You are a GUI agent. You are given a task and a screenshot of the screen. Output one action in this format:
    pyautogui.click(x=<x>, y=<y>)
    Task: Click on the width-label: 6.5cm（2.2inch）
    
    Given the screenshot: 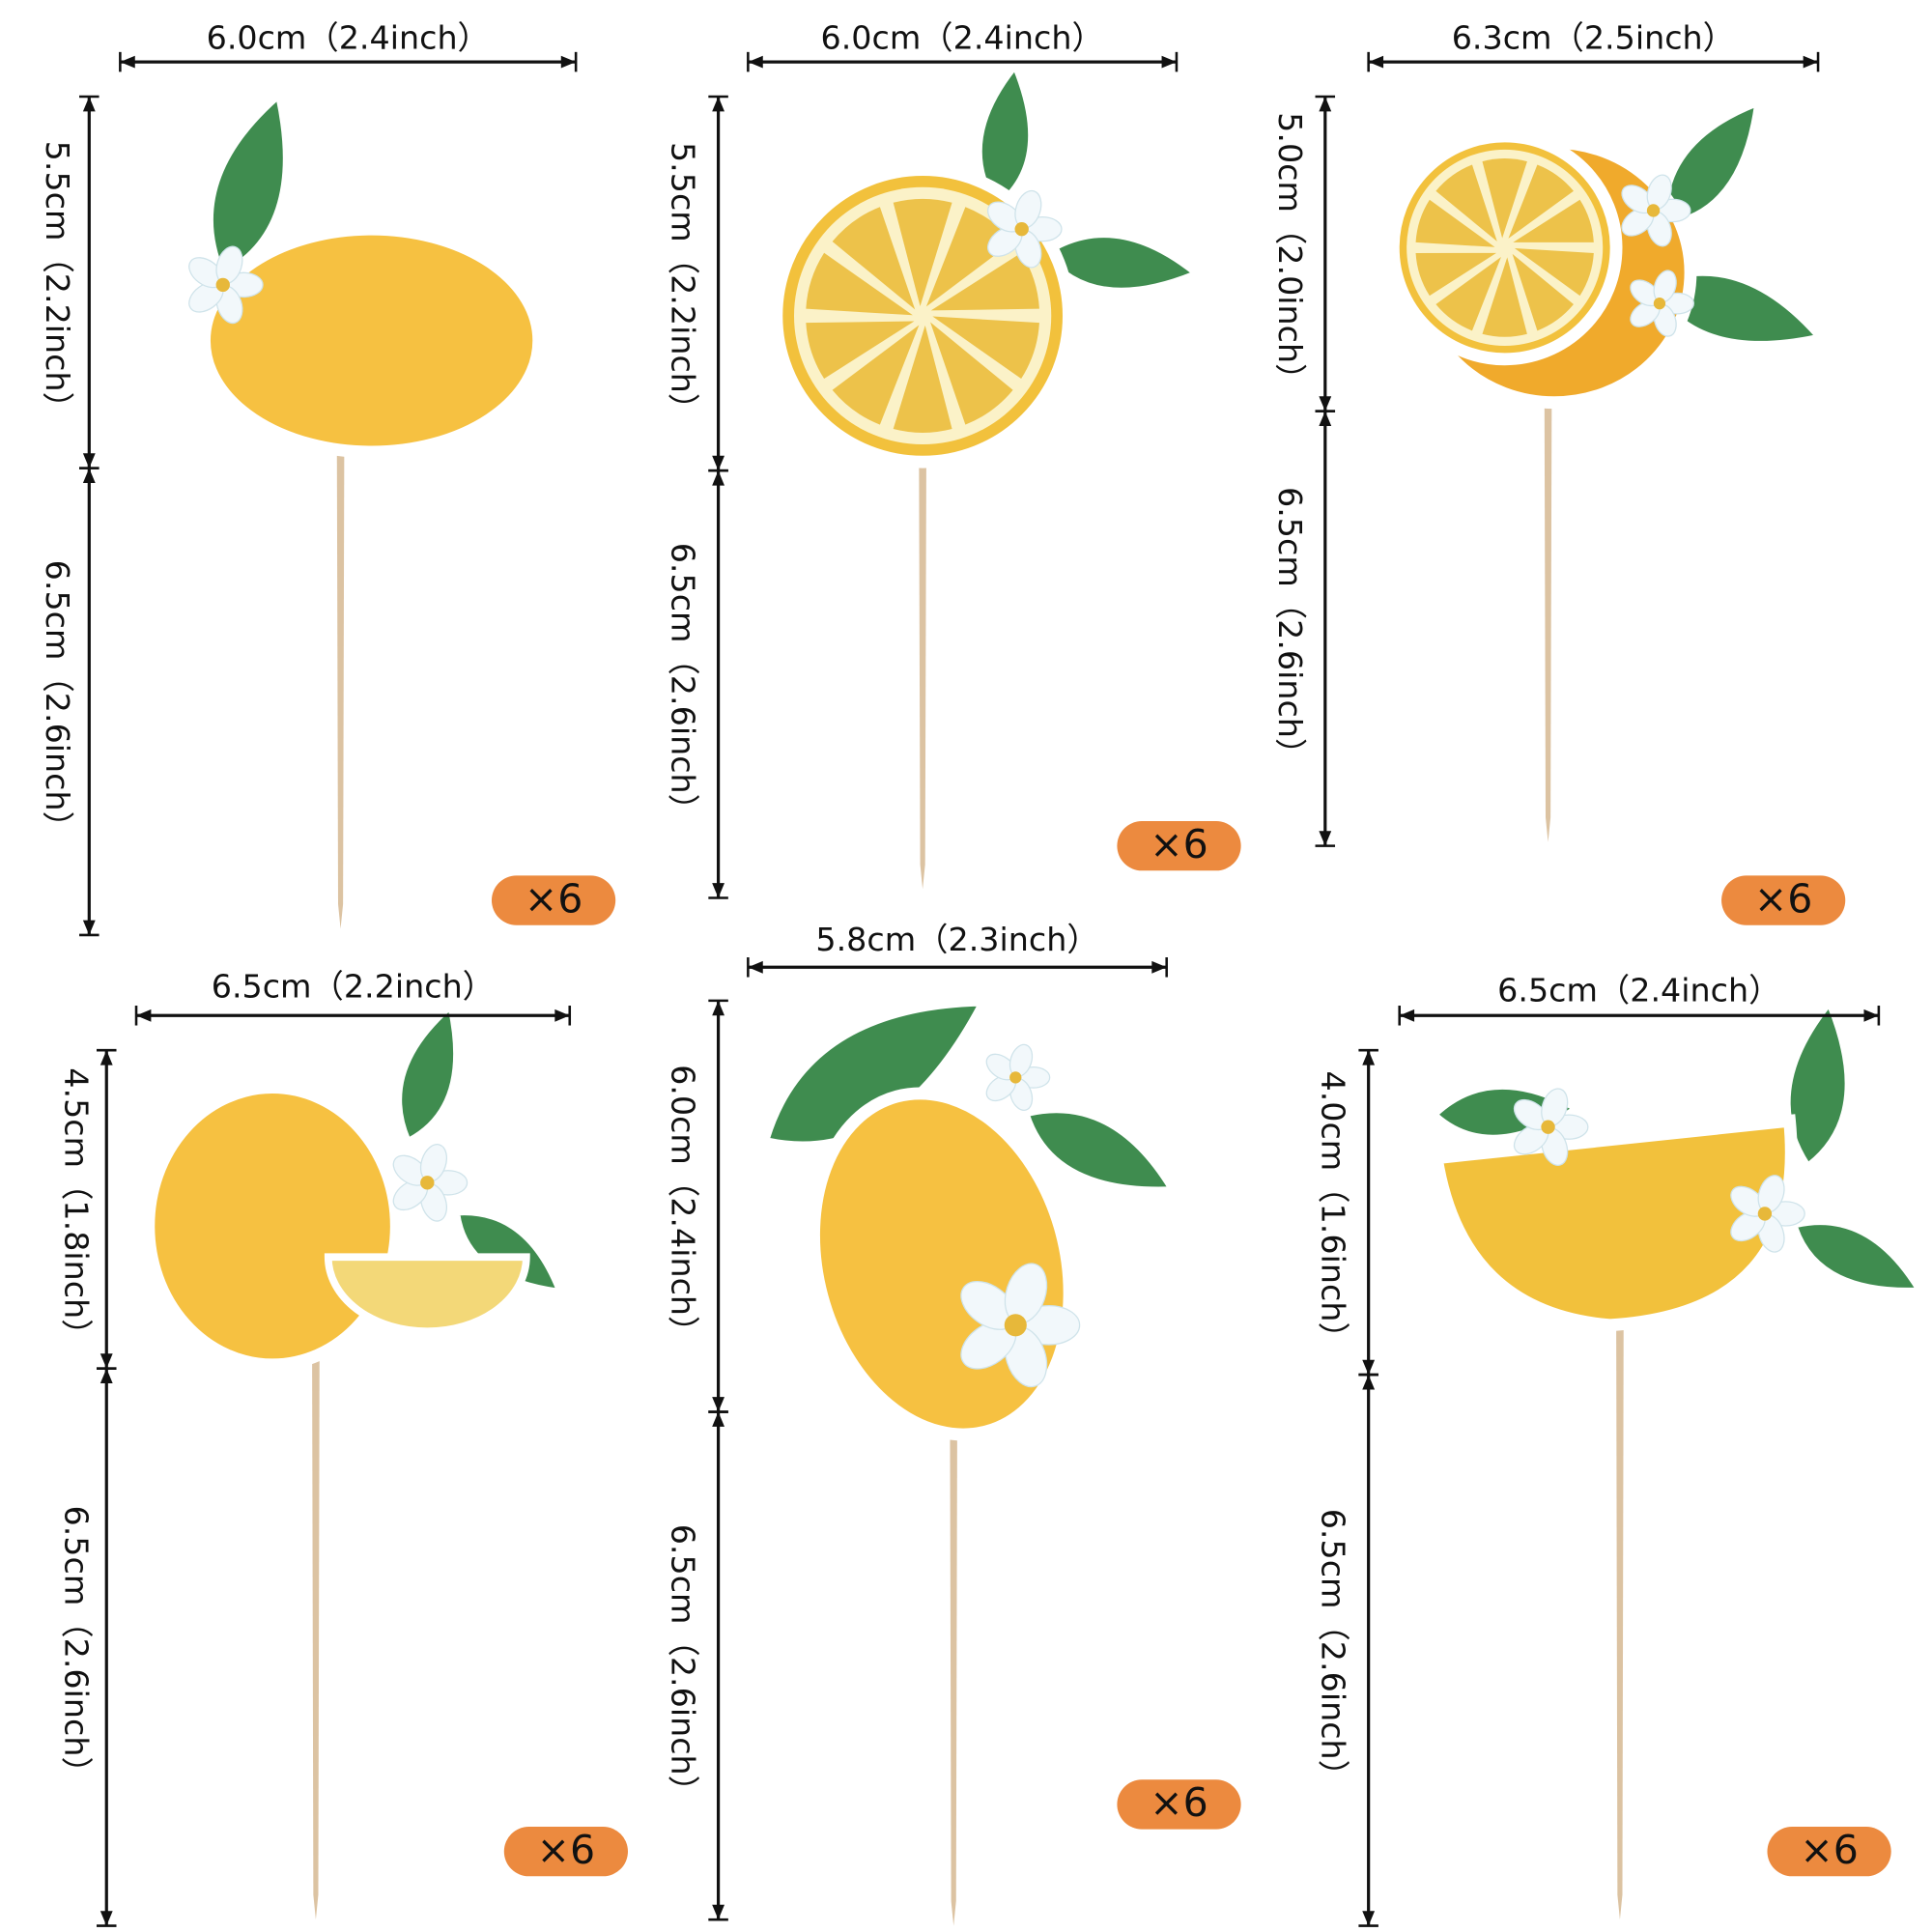 What is the action you would take?
    pyautogui.click(x=353, y=987)
    